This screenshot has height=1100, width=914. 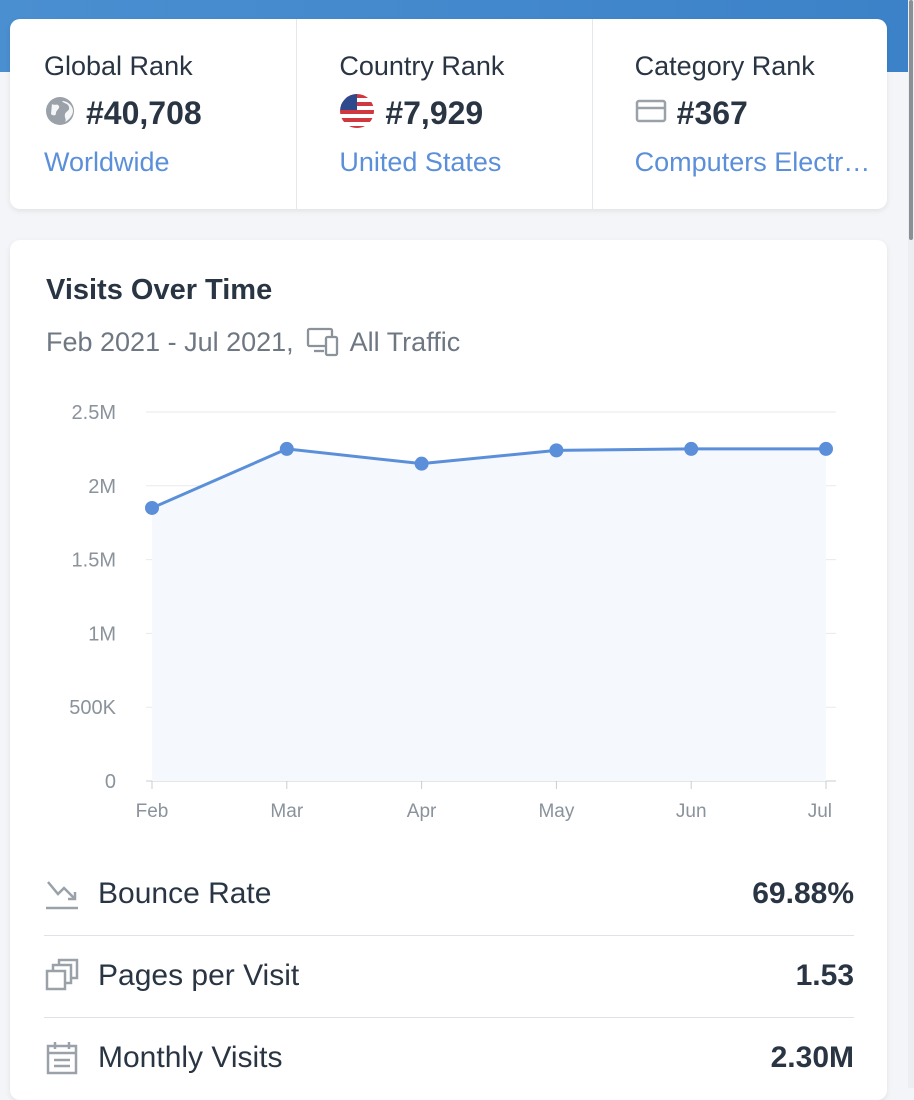 What do you see at coordinates (357, 113) in the screenshot?
I see `us-flag-icon` at bounding box center [357, 113].